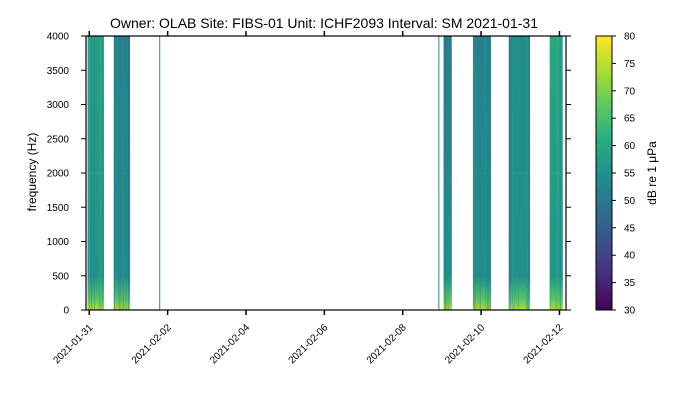  I want to click on colorbar-tick-label: 45, so click(630, 228).